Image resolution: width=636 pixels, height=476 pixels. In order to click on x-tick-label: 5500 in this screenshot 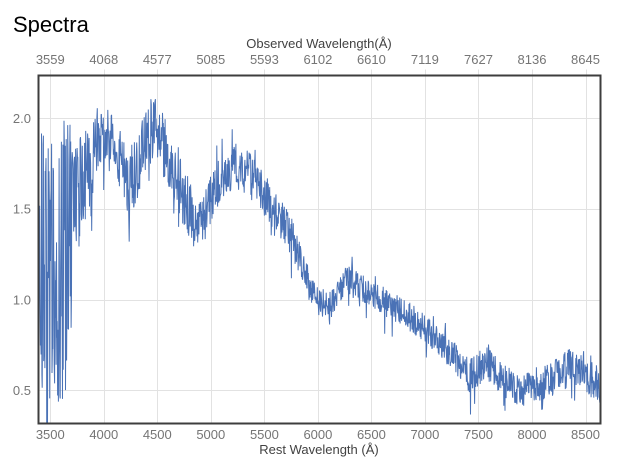, I will do `click(264, 434)`.